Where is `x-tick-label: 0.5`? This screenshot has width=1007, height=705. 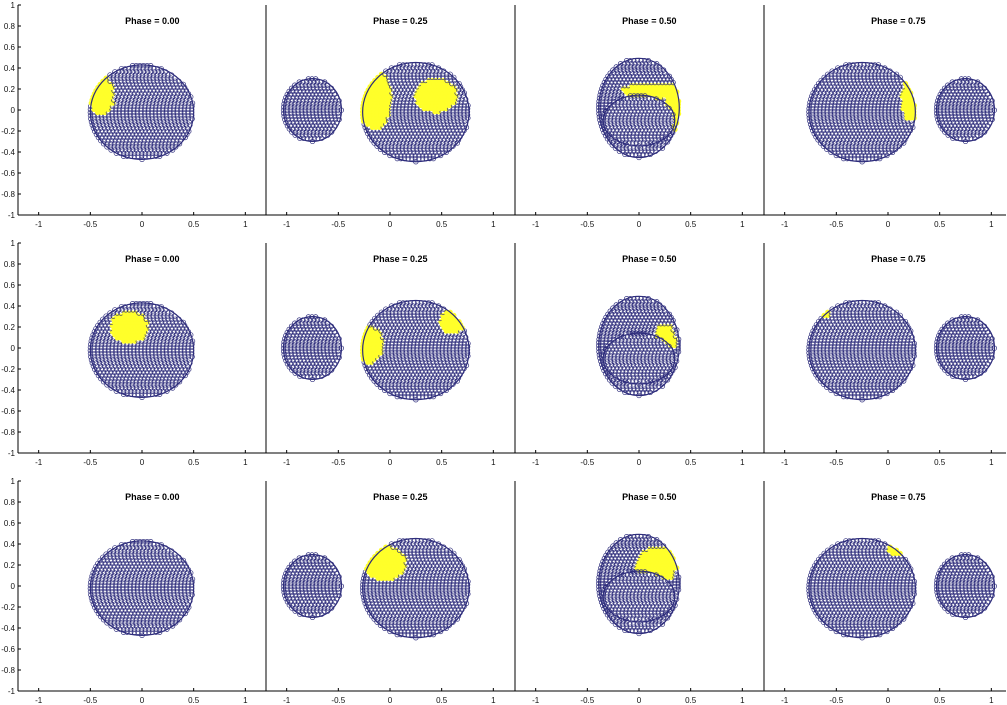 x-tick-label: 0.5 is located at coordinates (940, 224).